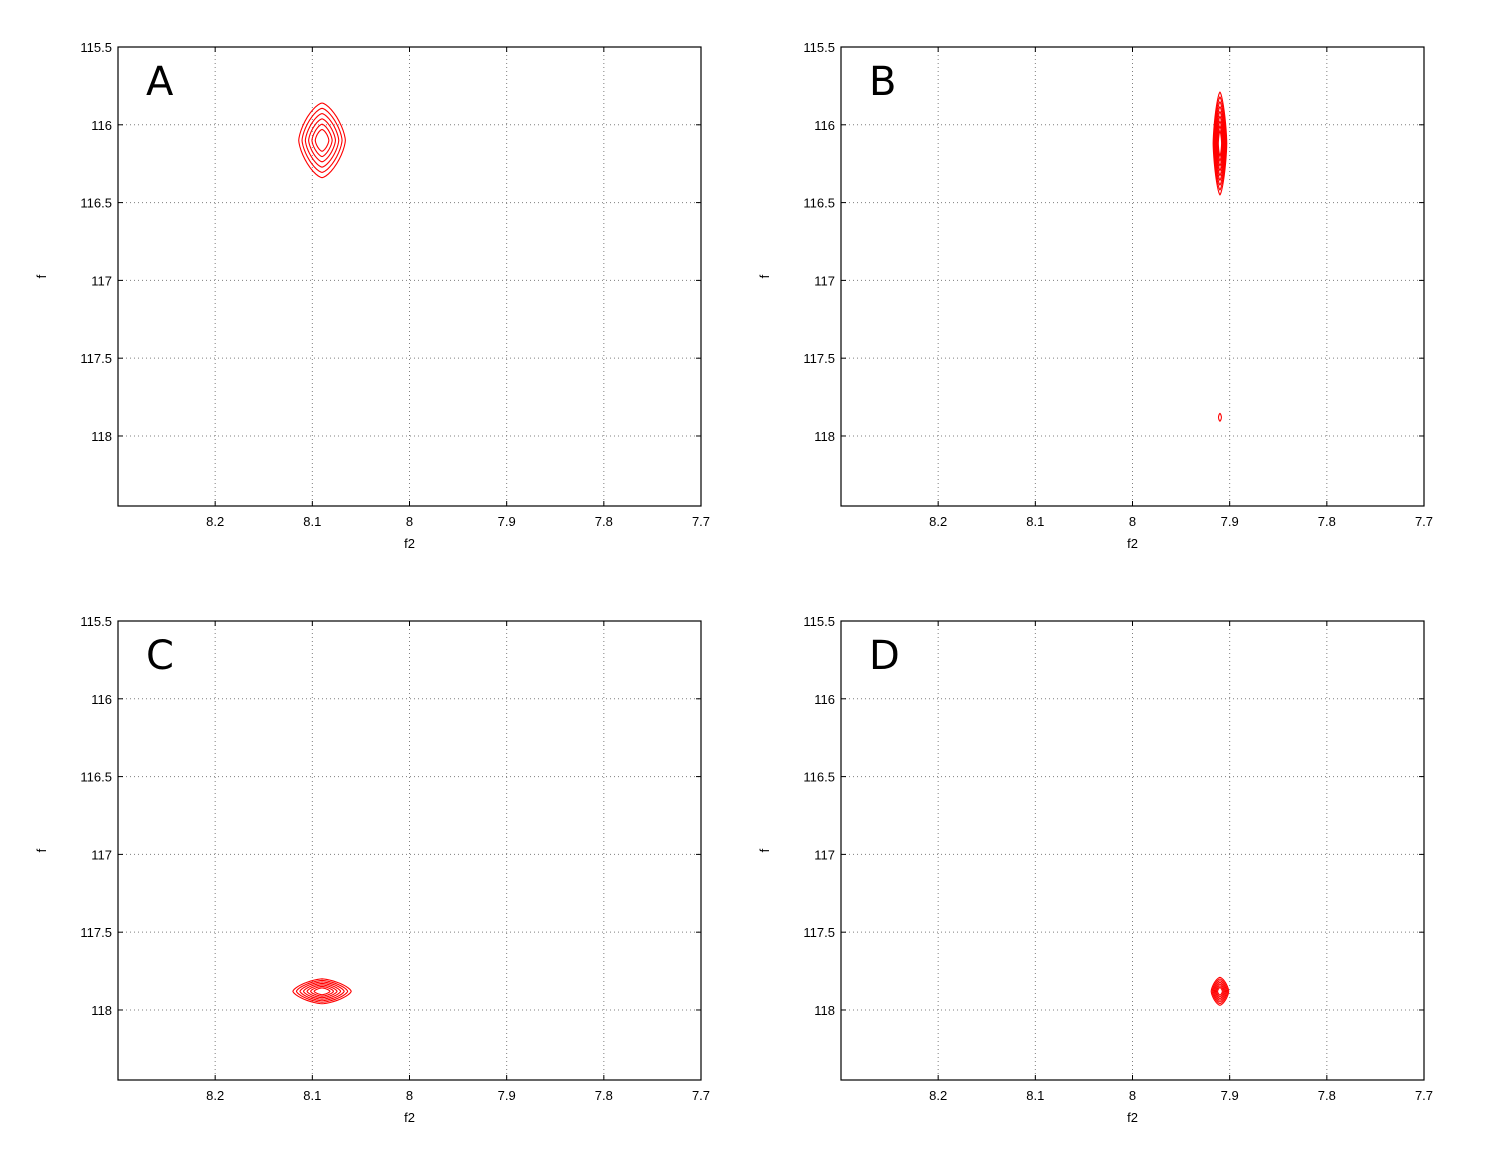 The height and width of the screenshot is (1155, 1500). I want to click on panel-label: B, so click(882, 82).